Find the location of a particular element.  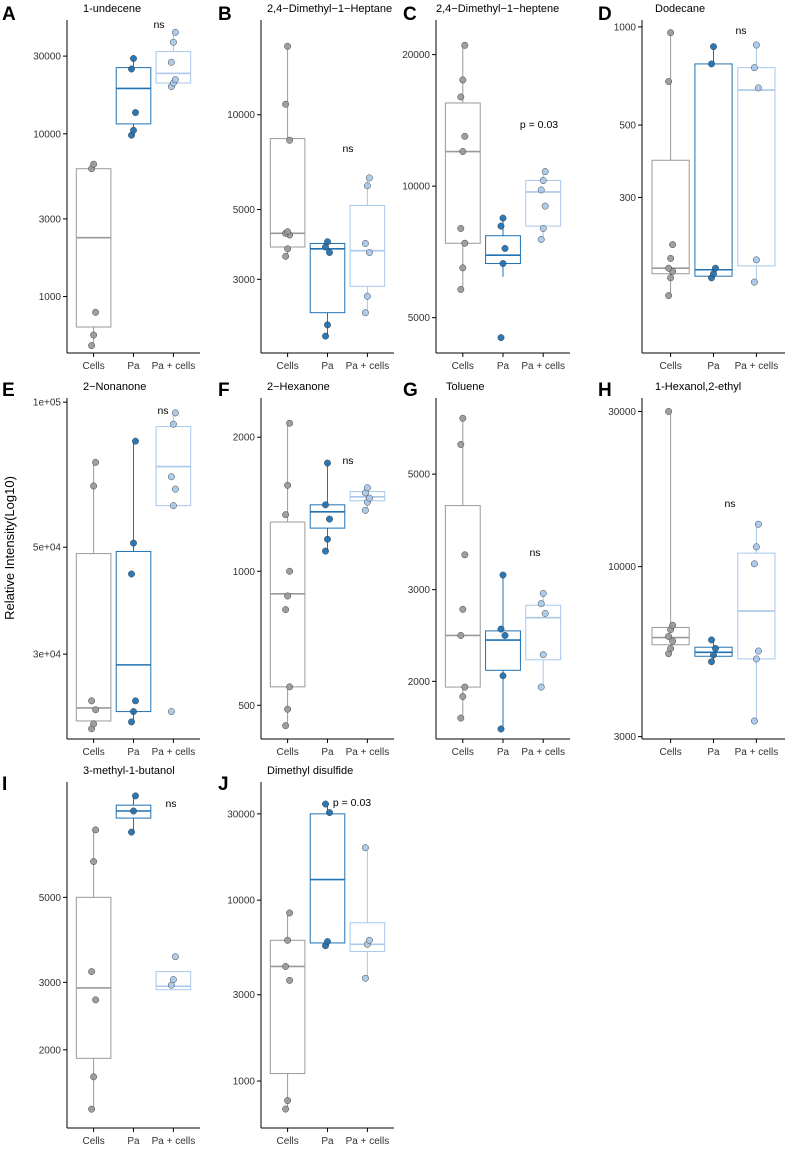

y-tick-label: 3e+04 is located at coordinates (47, 655).